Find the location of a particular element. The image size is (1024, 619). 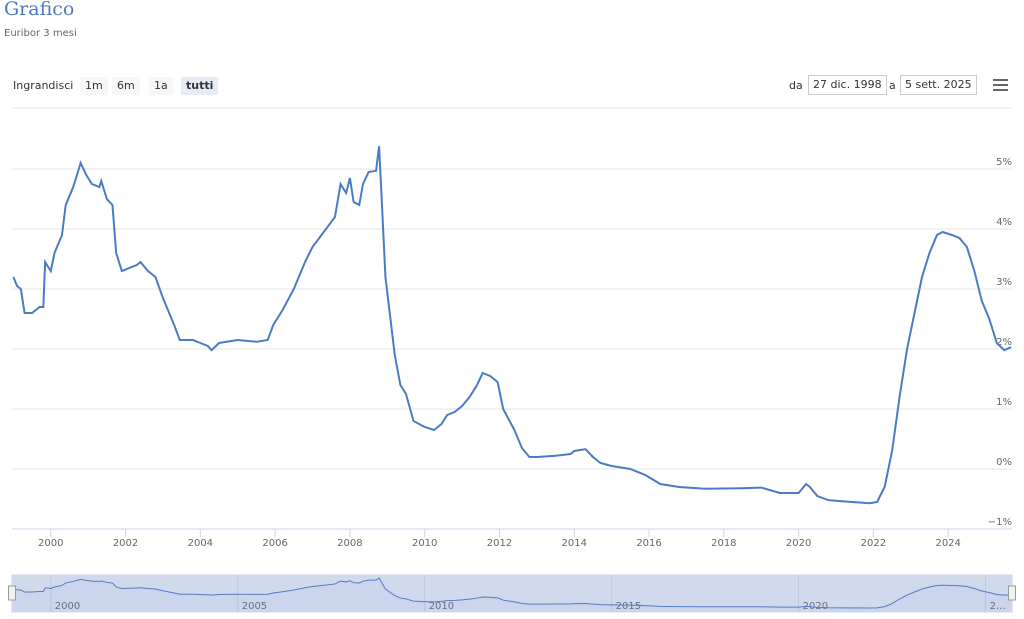

to-label: a is located at coordinates (892, 85).